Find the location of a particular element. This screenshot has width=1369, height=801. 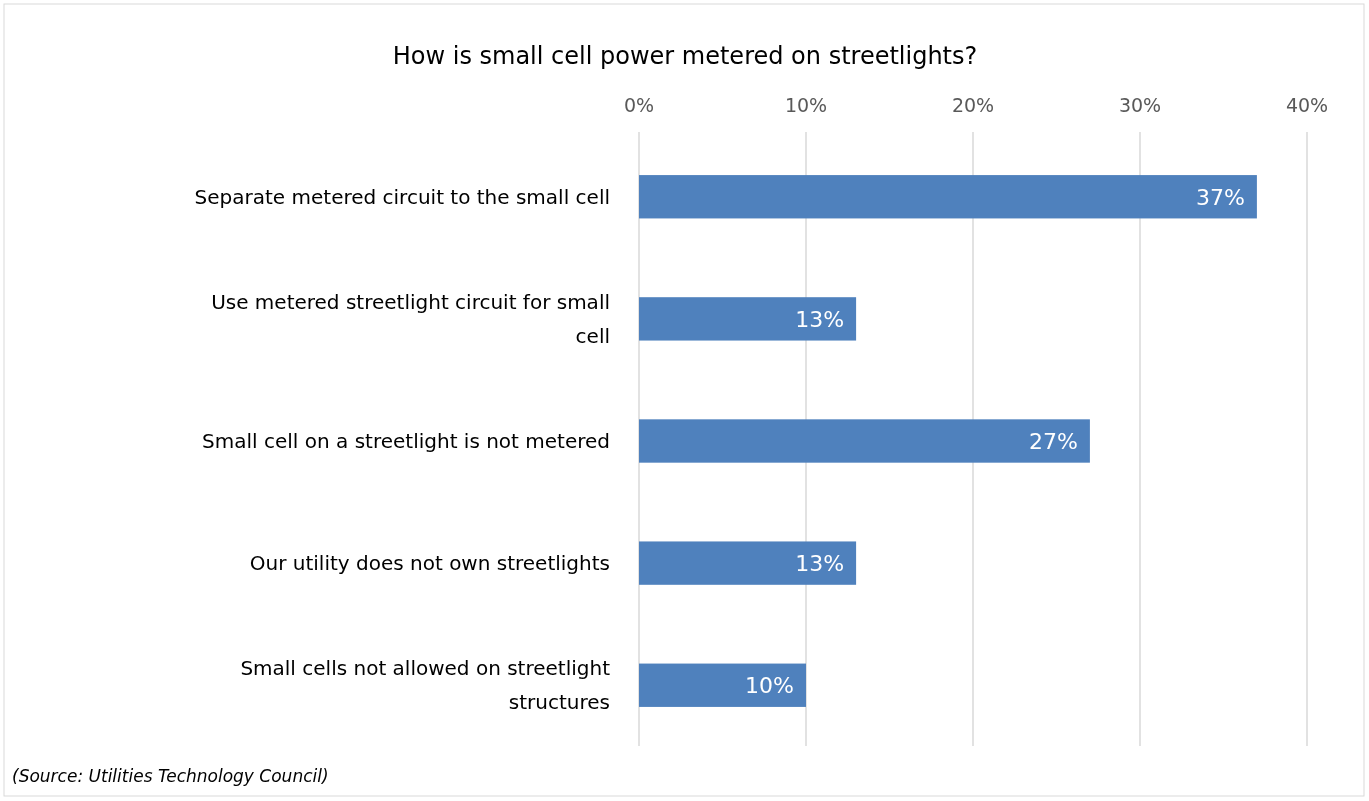

data-label: 37% is located at coordinates (1220, 197).